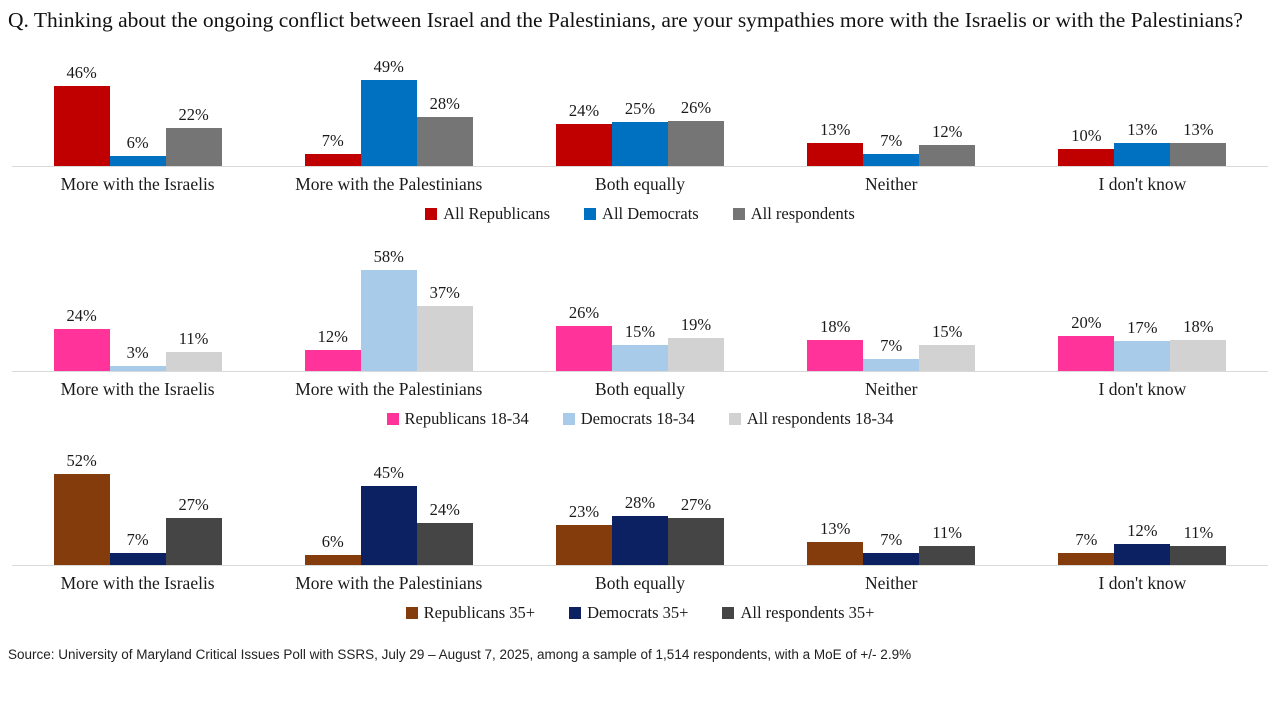  I want to click on bar: 27%, so click(193, 530).